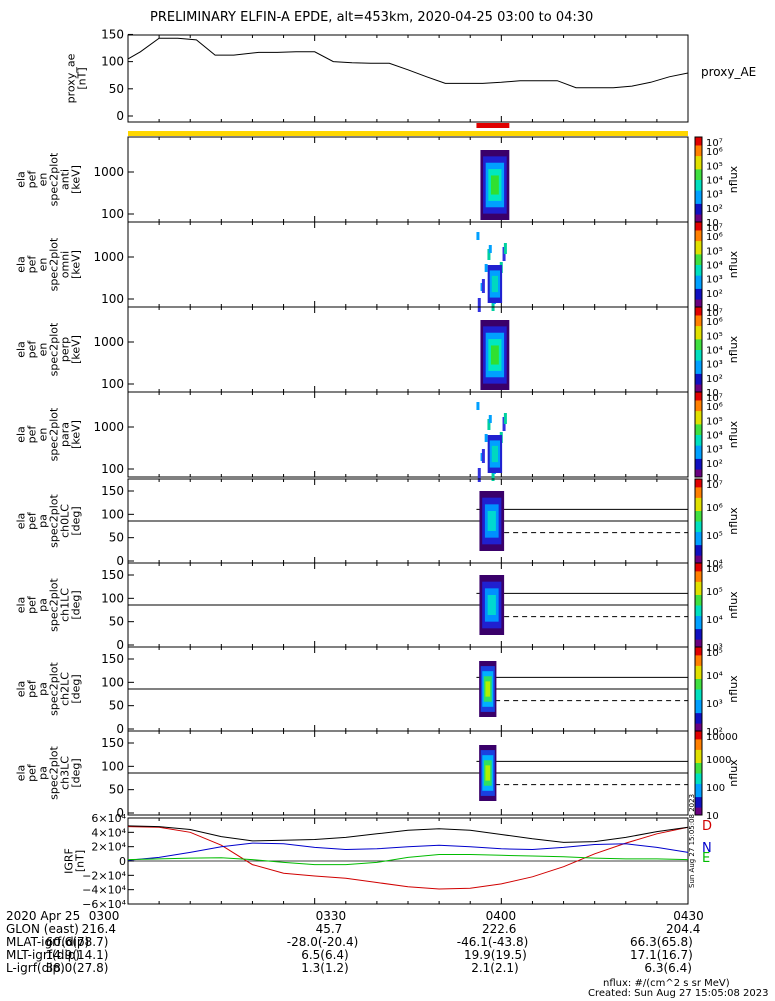 The width and height of the screenshot is (775, 1001). I want to click on energy-panel-ylabel-line: en, so click(43, 180).